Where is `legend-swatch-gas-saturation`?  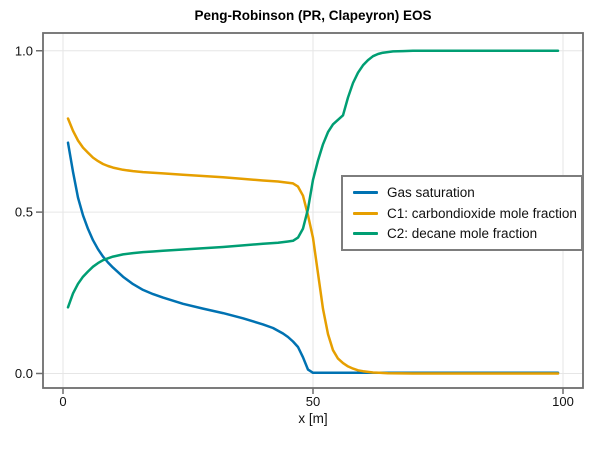 legend-swatch-gas-saturation is located at coordinates (365, 192).